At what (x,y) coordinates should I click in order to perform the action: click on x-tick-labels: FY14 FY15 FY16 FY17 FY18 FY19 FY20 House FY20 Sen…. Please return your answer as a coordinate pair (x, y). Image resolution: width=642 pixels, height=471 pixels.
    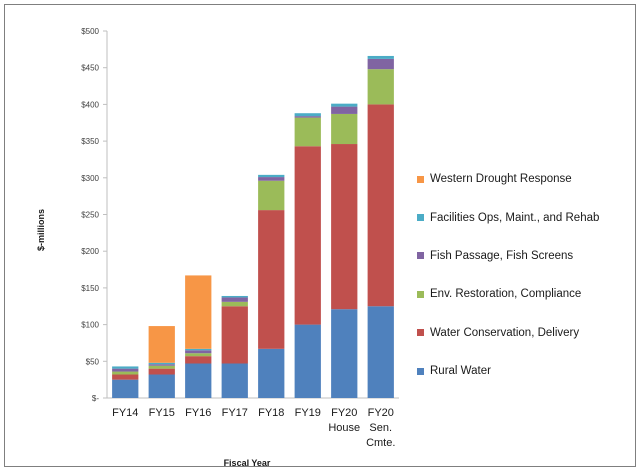
    Looking at the image, I should click on (253, 428).